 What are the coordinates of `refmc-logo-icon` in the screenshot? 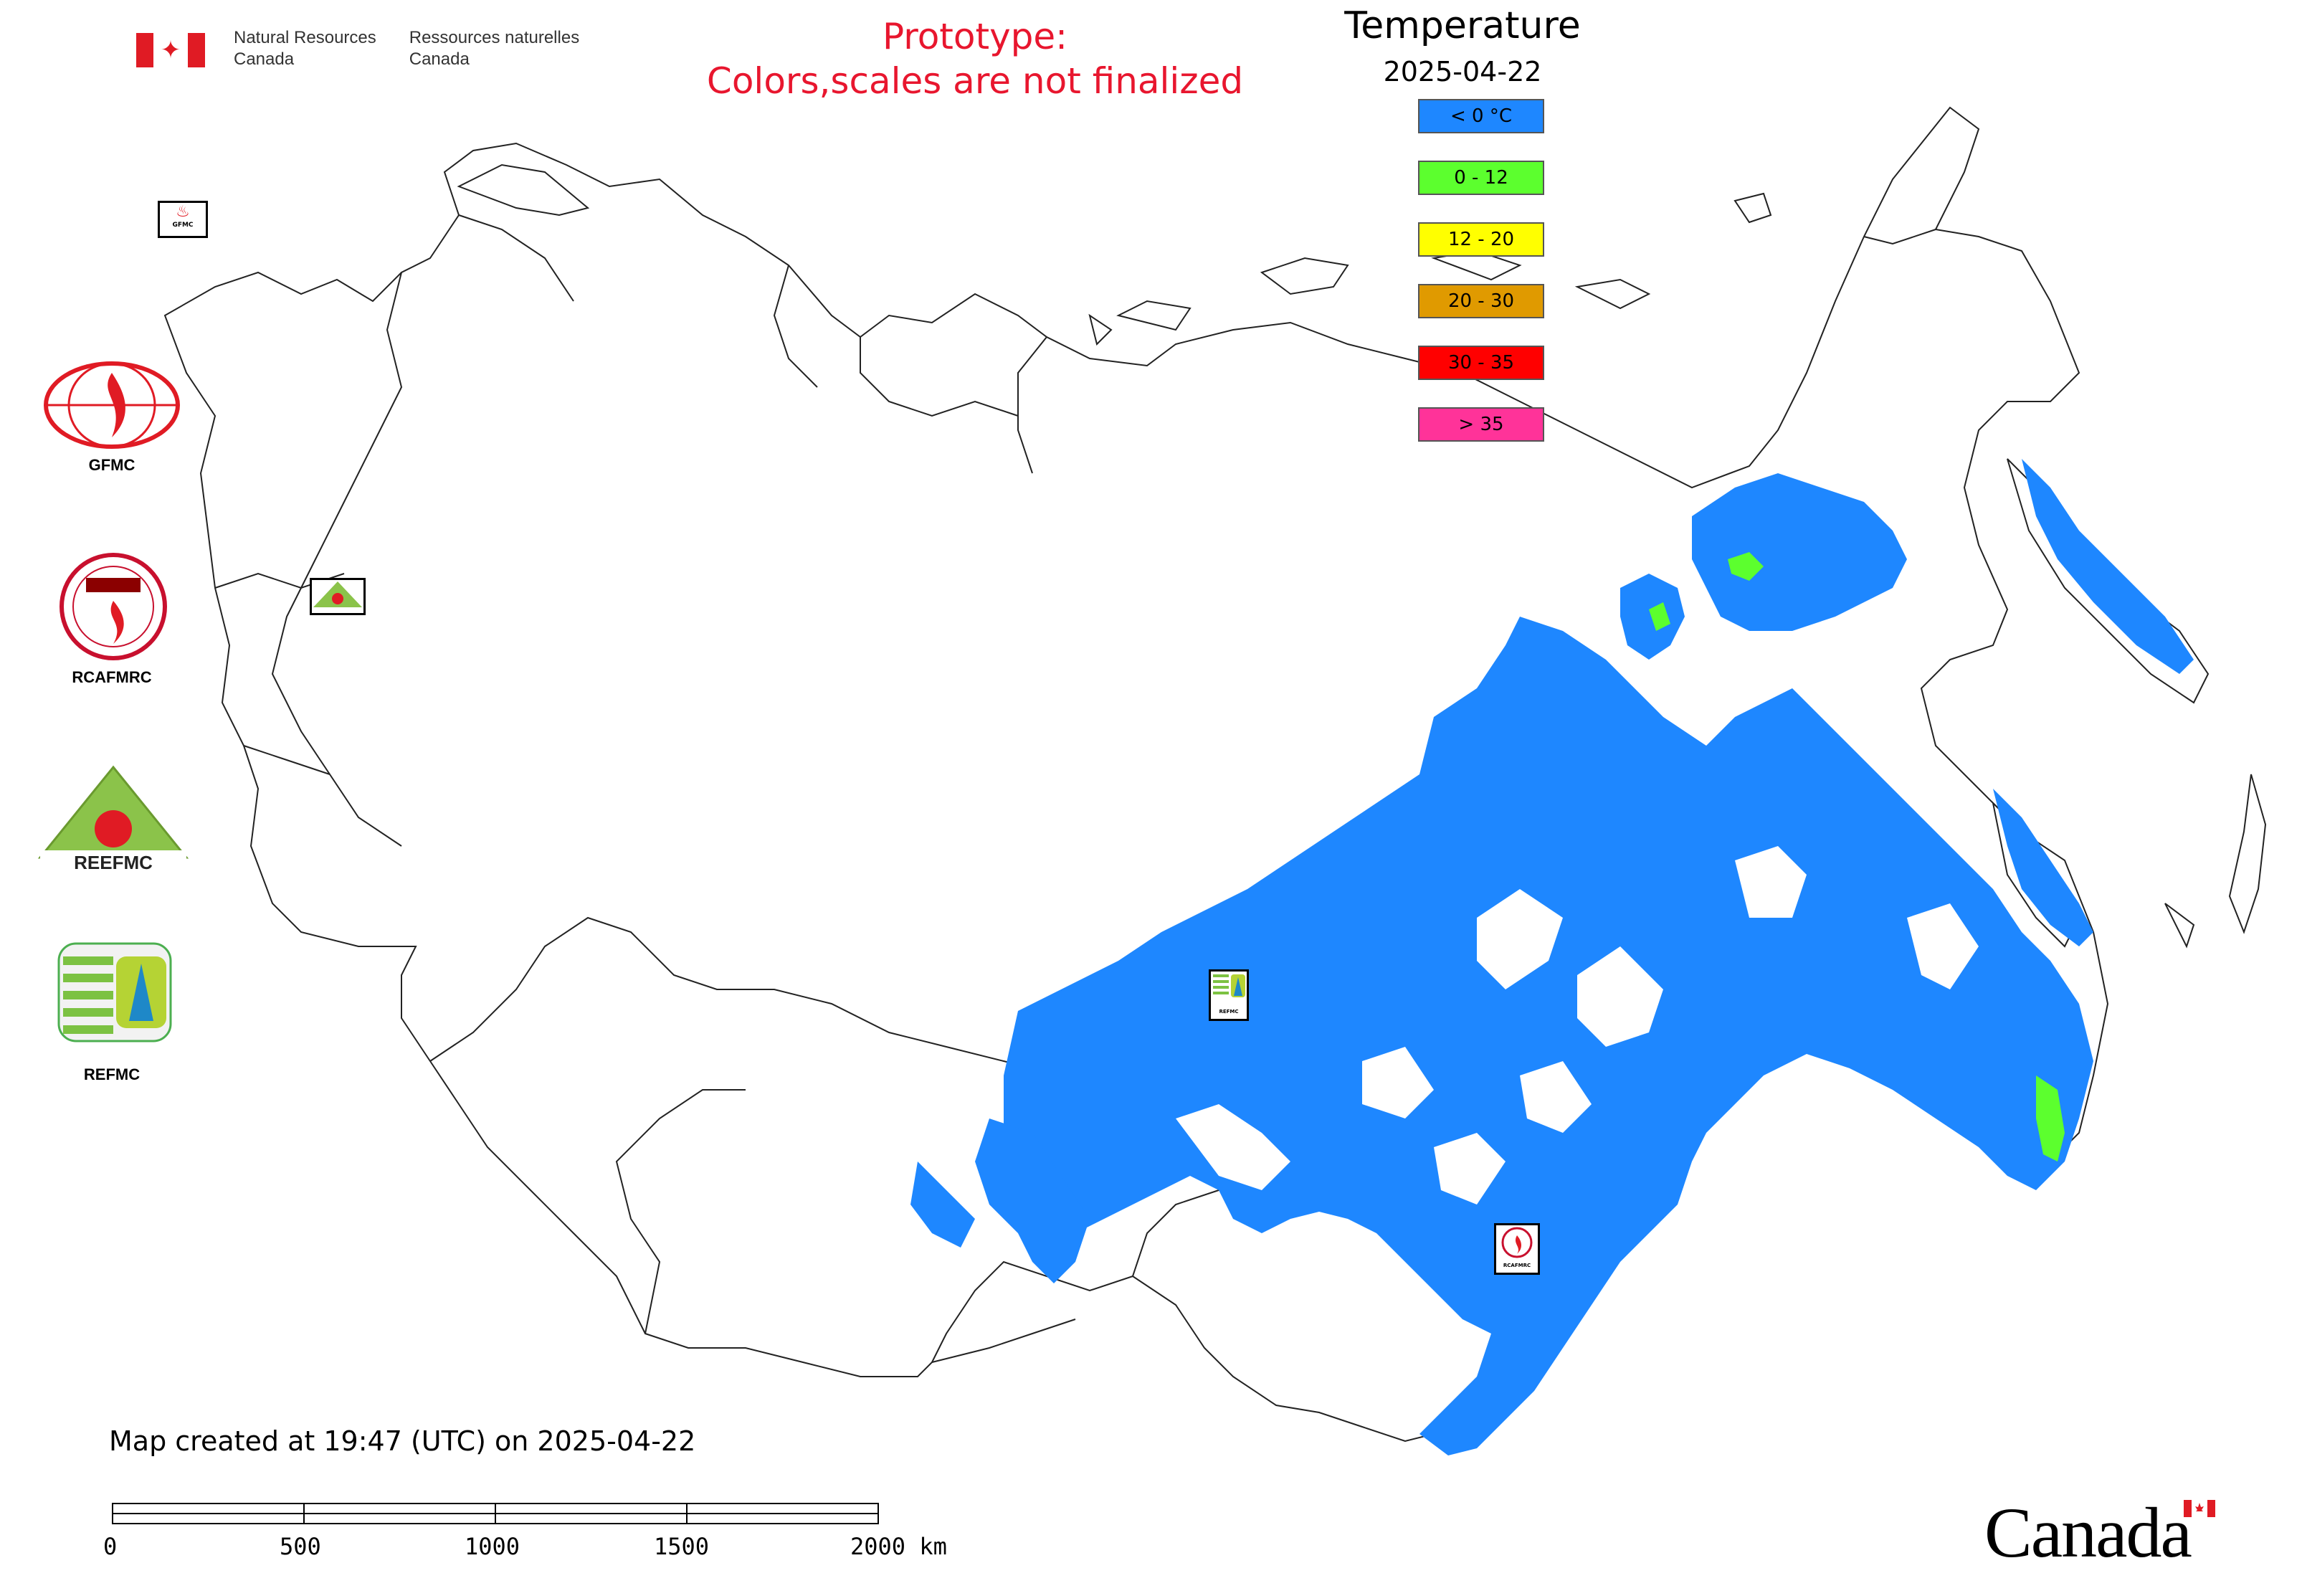 It's located at (114, 992).